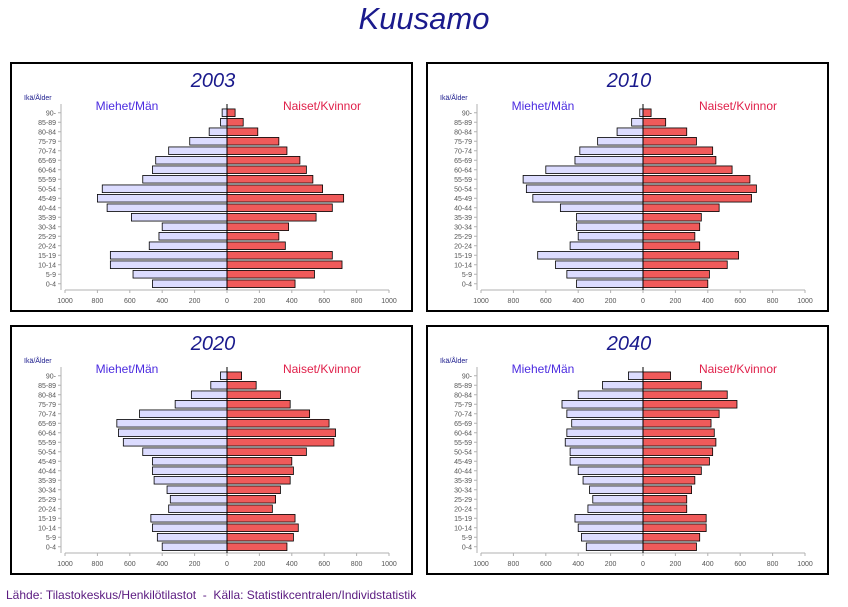 The height and width of the screenshot is (607, 848). What do you see at coordinates (463, 433) in the screenshot?
I see `age-group-label: 60-64` at bounding box center [463, 433].